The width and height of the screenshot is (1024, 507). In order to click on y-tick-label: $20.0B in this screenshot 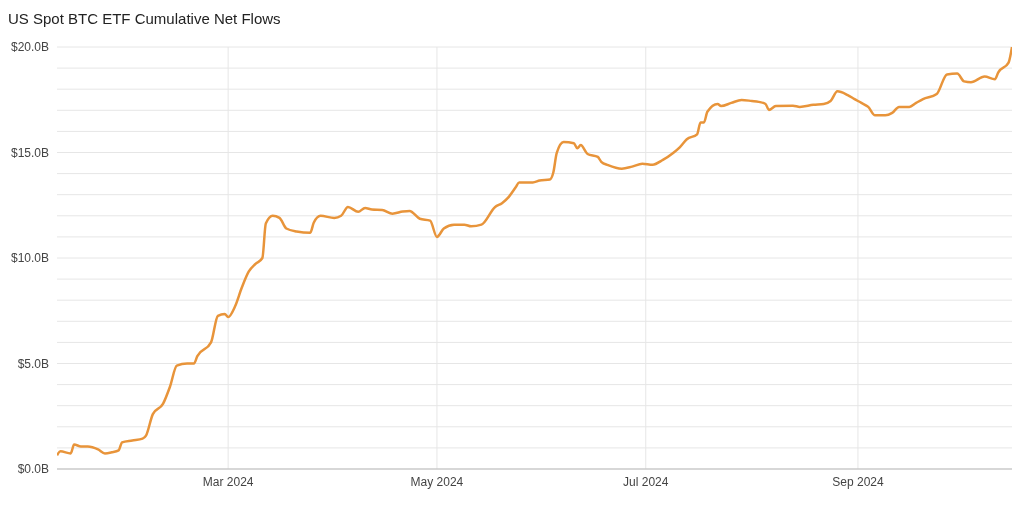, I will do `click(29, 47)`.